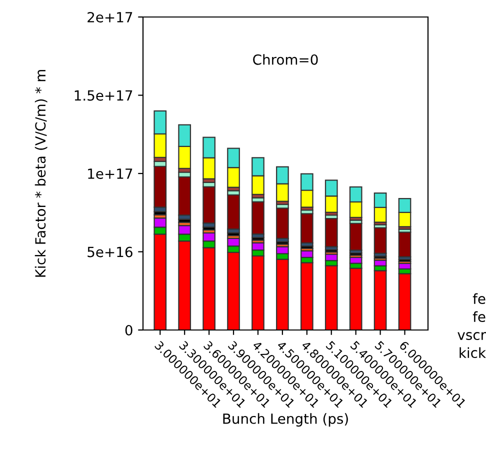  Describe the element at coordinates (103, 95) in the screenshot. I see `y-tick-label: 1.5e+17` at that location.